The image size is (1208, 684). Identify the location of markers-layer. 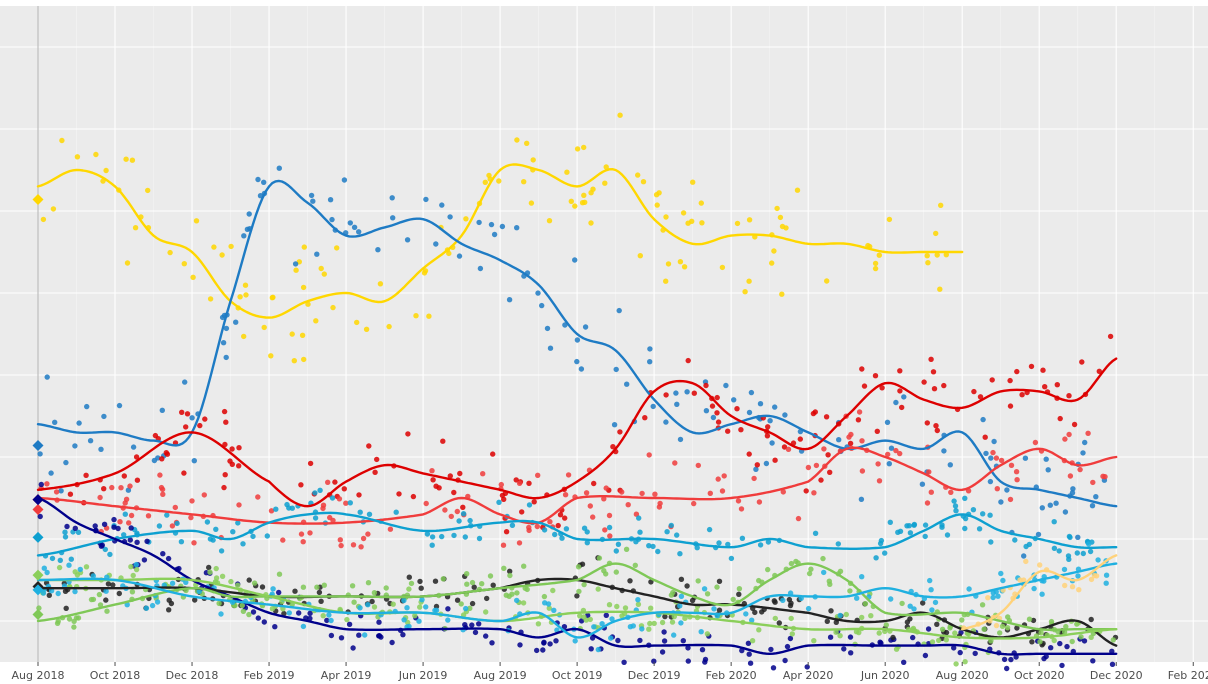
(38, 407).